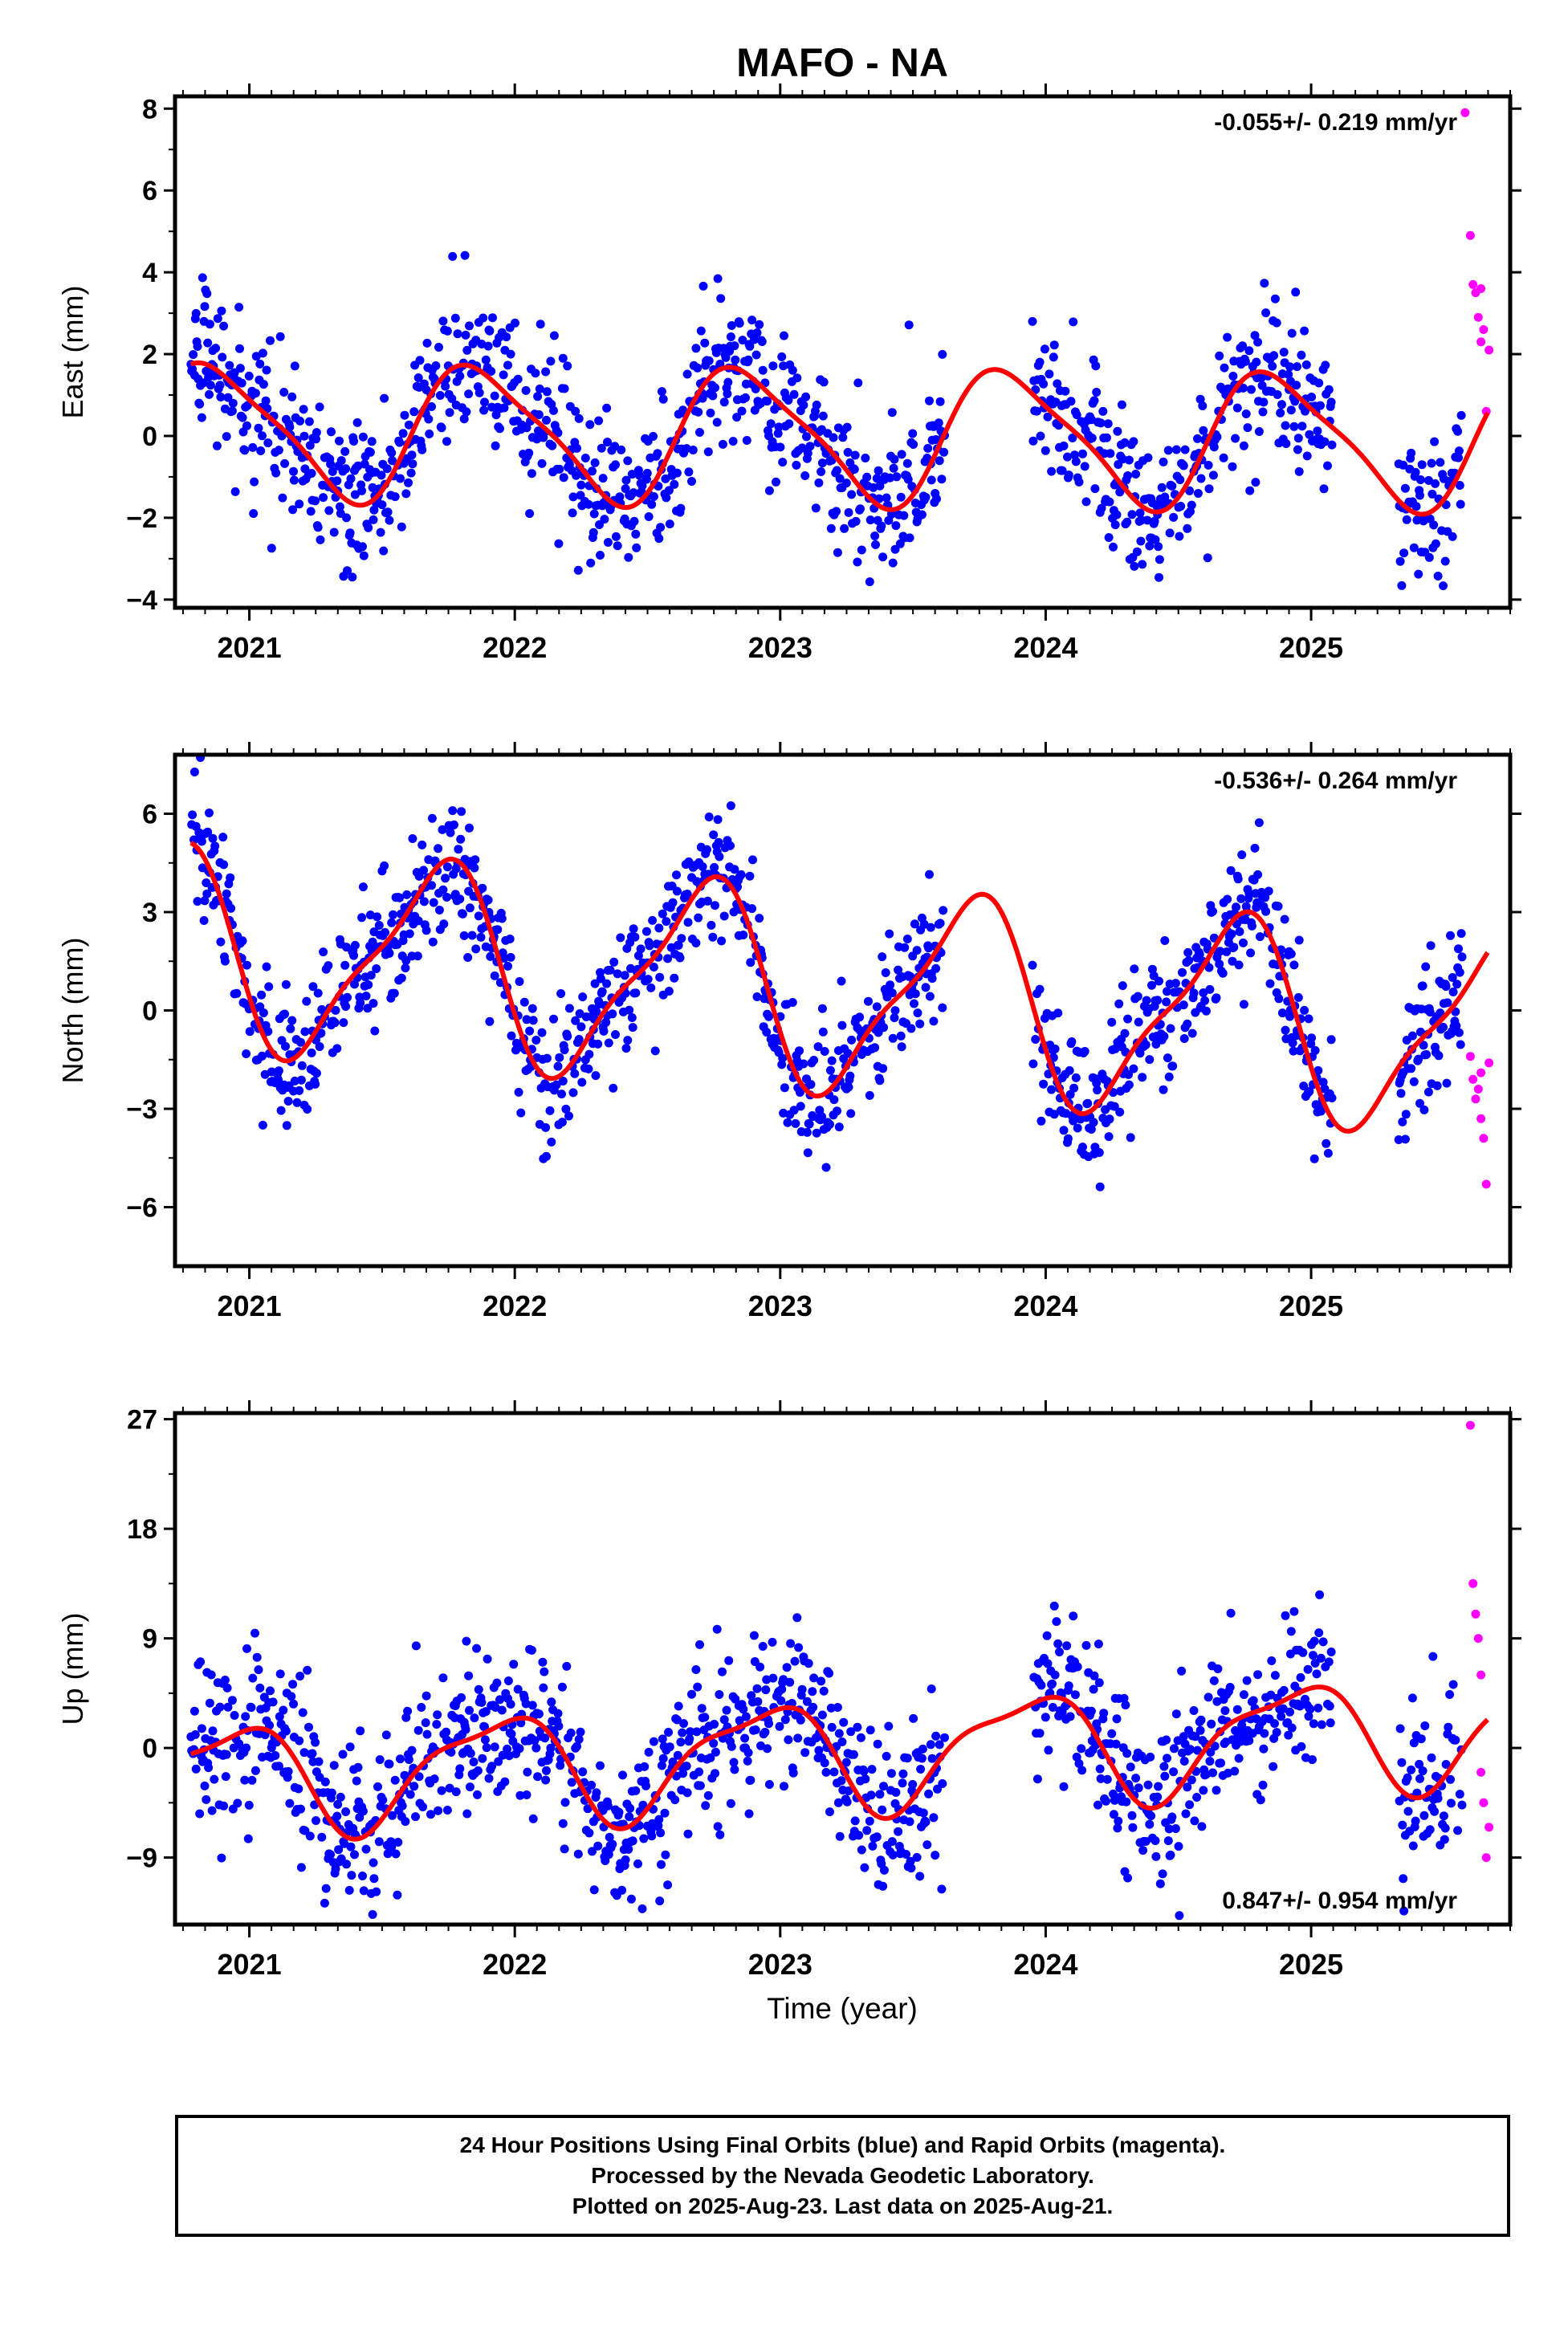 The width and height of the screenshot is (1568, 2330). Describe the element at coordinates (141, 600) in the screenshot. I see `y-tick-label: −4` at that location.